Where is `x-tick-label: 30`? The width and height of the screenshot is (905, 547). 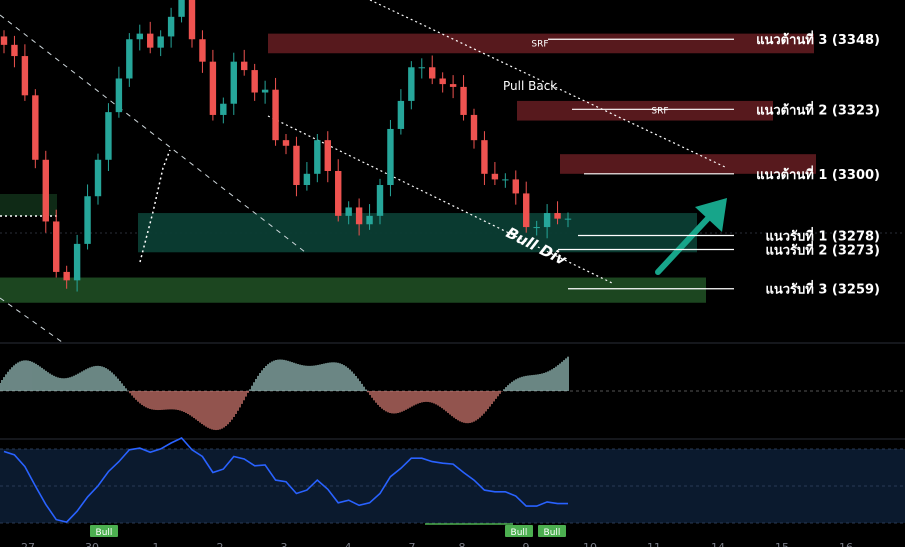 x-tick-label: 30 is located at coordinates (92, 544).